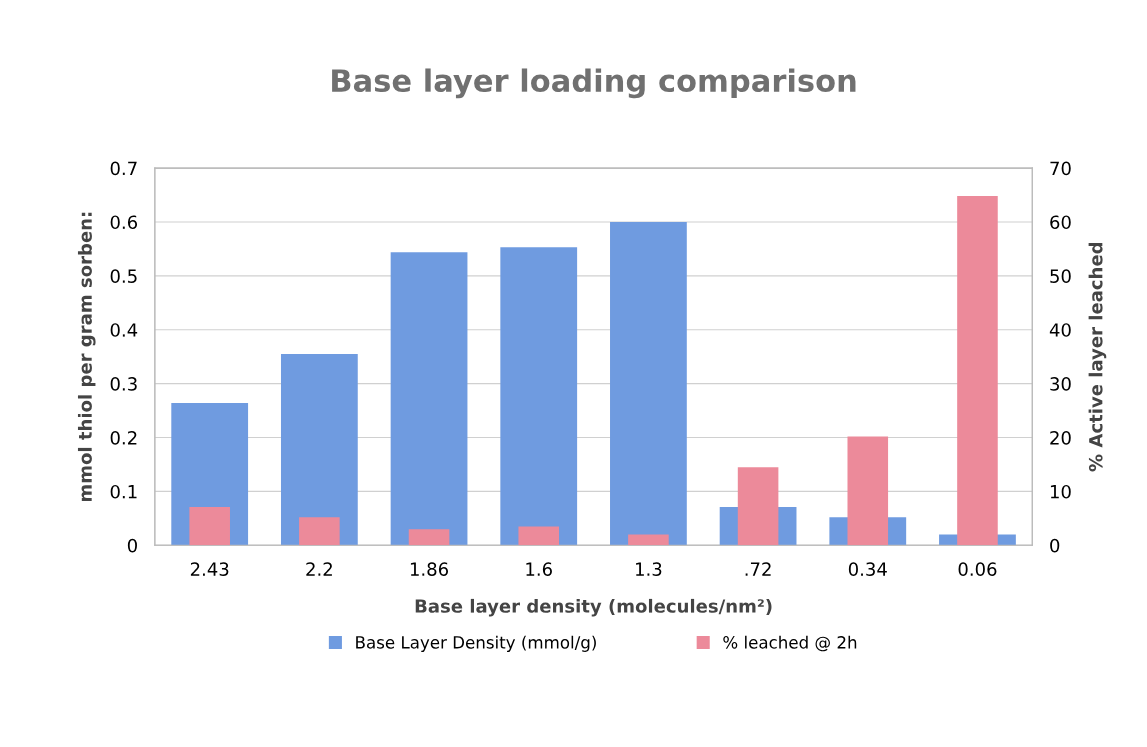 This screenshot has width=1147, height=747. I want to click on y2-tick-label: 10, so click(1060, 491).